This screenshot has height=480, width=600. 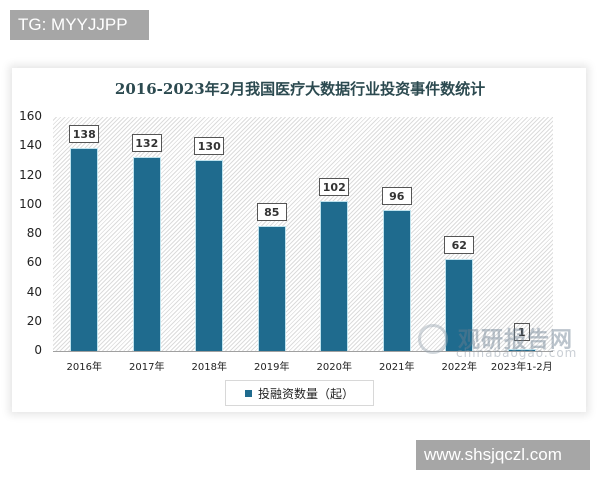 I want to click on watermark-tag-bottom: www.shsjqczl.com, so click(x=503, y=455).